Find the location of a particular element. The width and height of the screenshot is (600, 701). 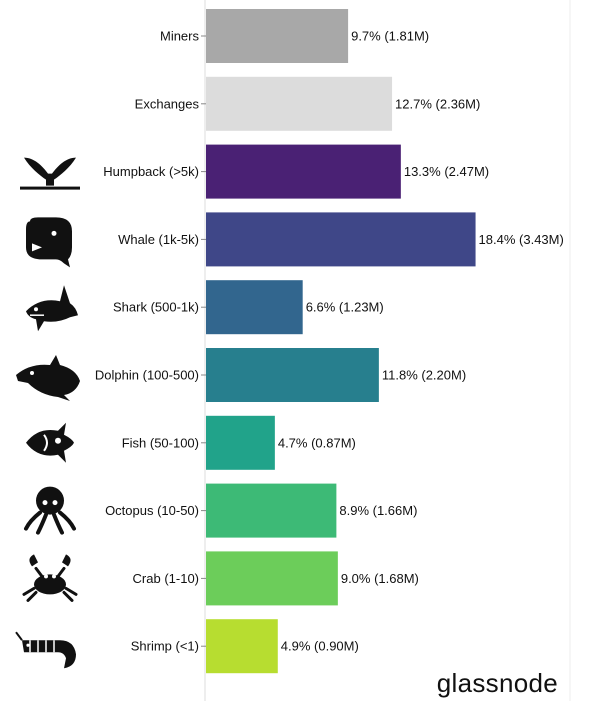

whale-tail-icon is located at coordinates (50, 173).